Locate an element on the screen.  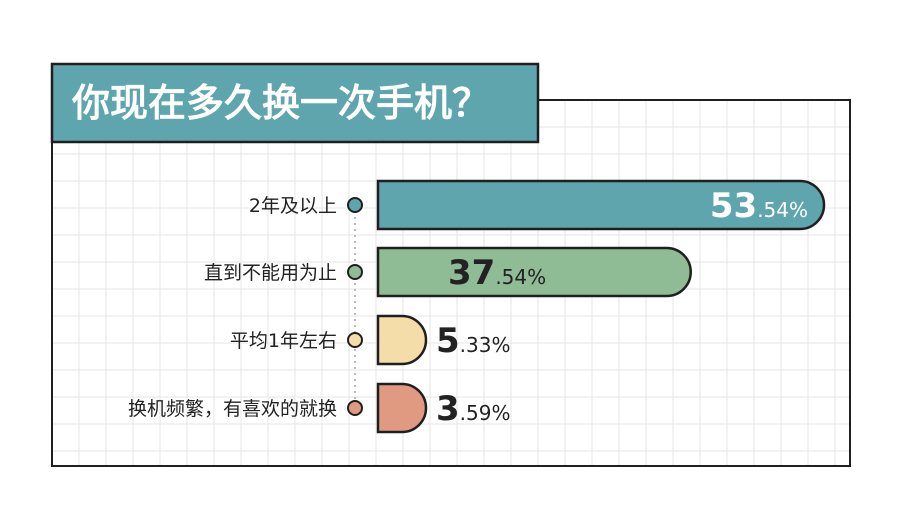
value-label: 37.54% is located at coordinates (497, 273).